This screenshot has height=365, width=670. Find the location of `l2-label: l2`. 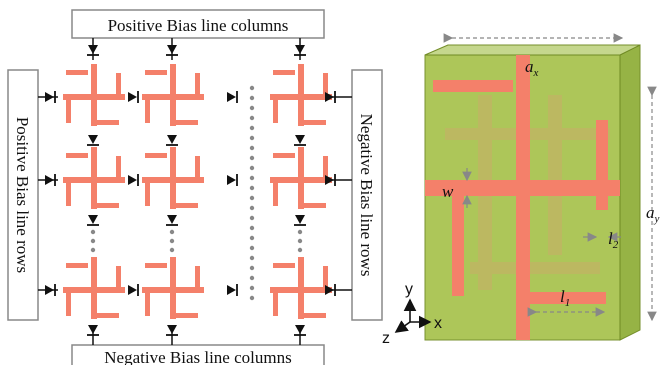

l2-label: l2 is located at coordinates (613, 240).